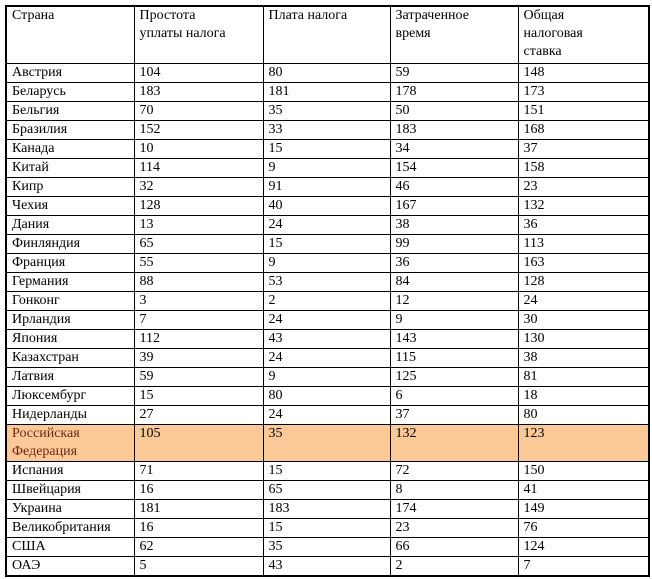 The width and height of the screenshot is (652, 579). Describe the element at coordinates (198, 470) in the screenshot. I see `value-cell: 71` at that location.